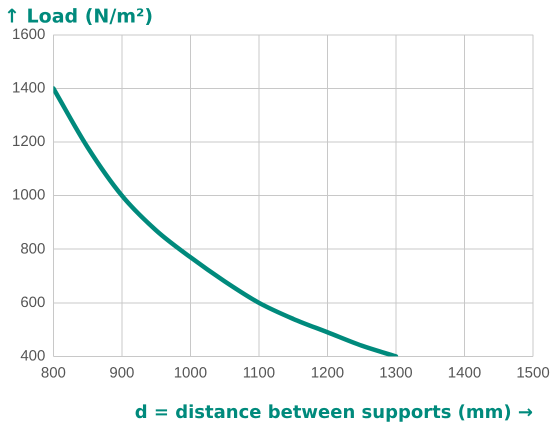  What do you see at coordinates (327, 373) in the screenshot?
I see `x-tick-label: 1200` at bounding box center [327, 373].